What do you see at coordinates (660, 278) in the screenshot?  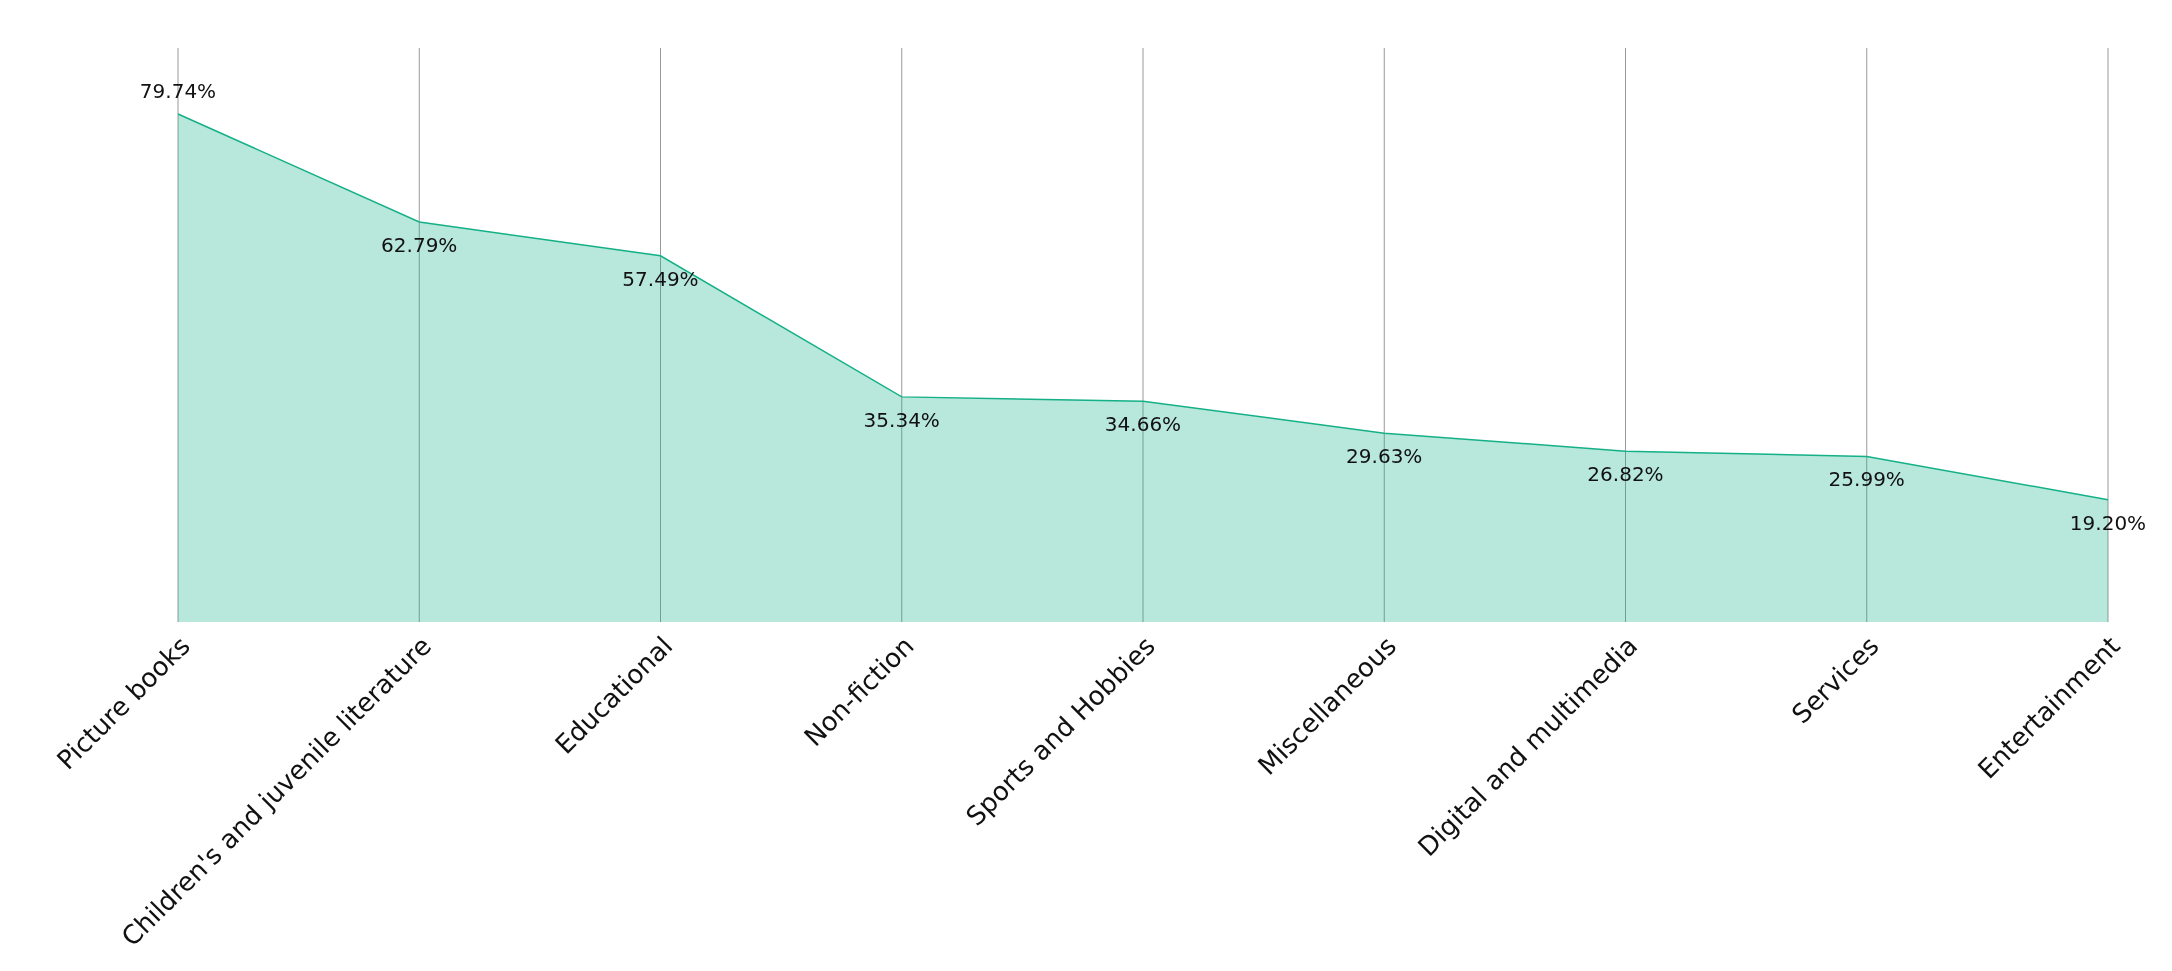 I see `data-label: 57.49%` at bounding box center [660, 278].